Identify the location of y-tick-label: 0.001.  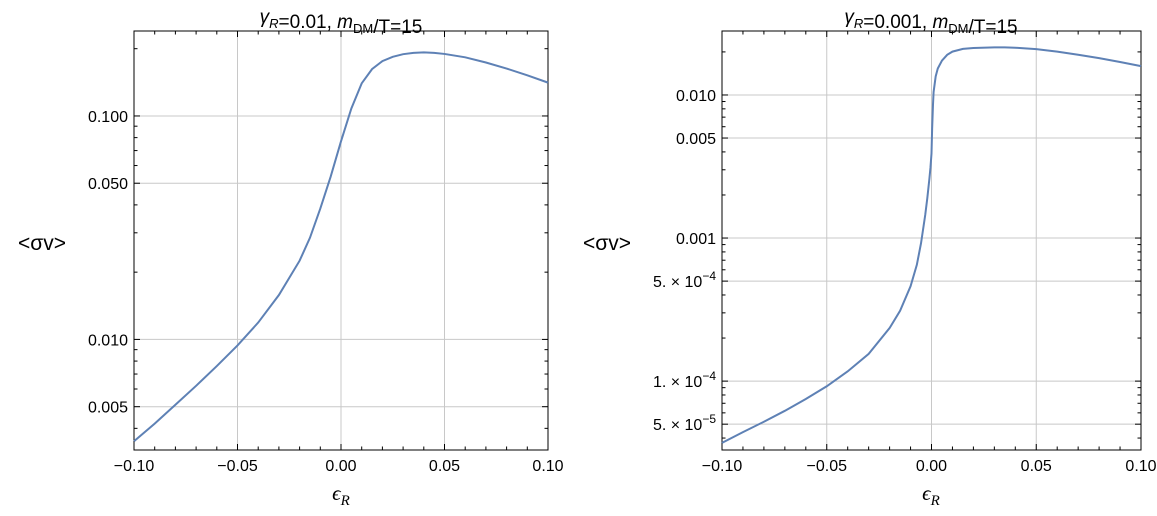
(696, 239).